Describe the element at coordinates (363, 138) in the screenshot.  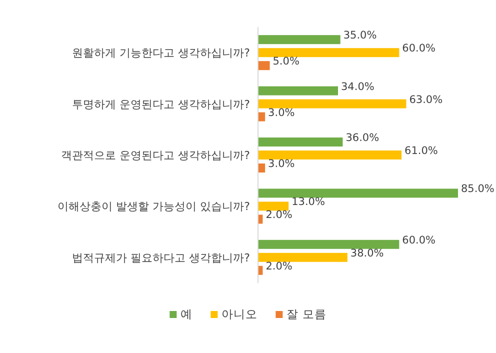
I see `data-label: 36.0%` at that location.